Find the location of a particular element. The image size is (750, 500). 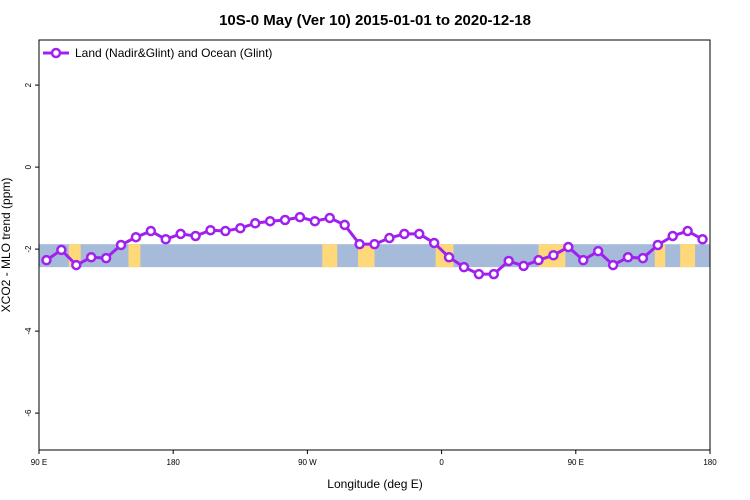

legend: Land (Nadir&Glint) and Ocean (Glint) is located at coordinates (157, 53).